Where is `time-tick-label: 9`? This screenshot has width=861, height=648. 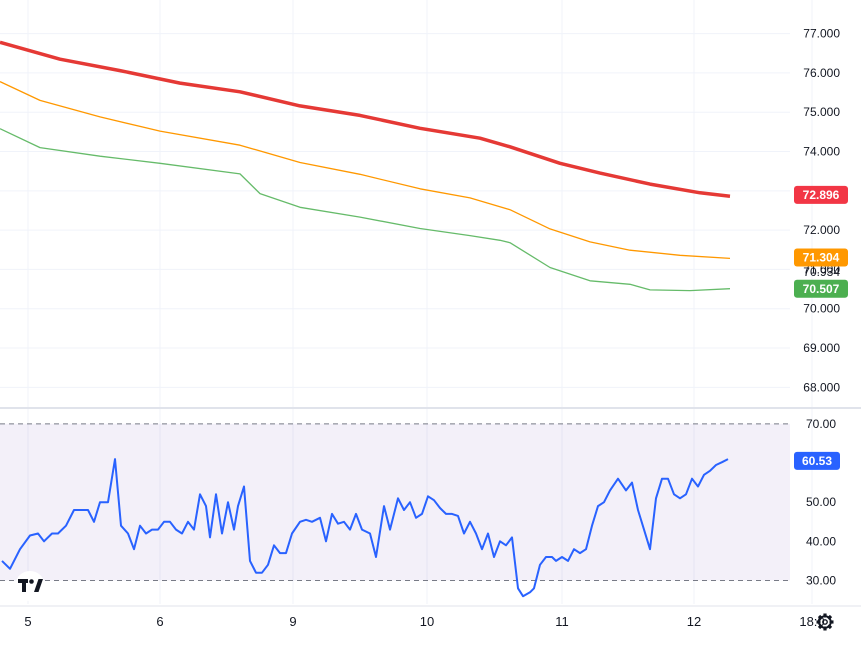 time-tick-label: 9 is located at coordinates (292, 621).